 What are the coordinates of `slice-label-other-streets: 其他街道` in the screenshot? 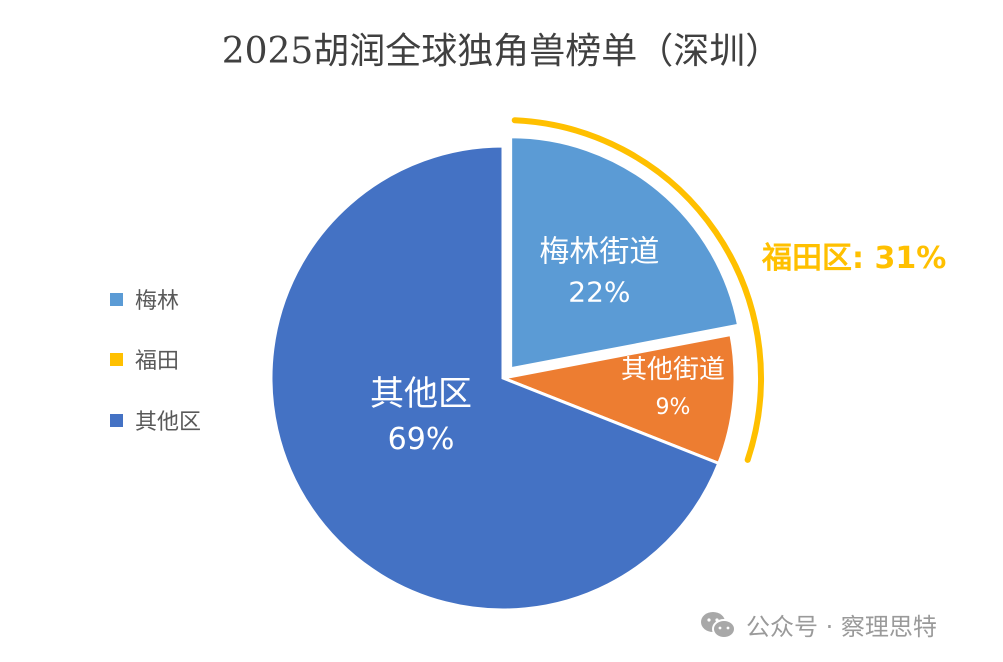 It's located at (673, 370).